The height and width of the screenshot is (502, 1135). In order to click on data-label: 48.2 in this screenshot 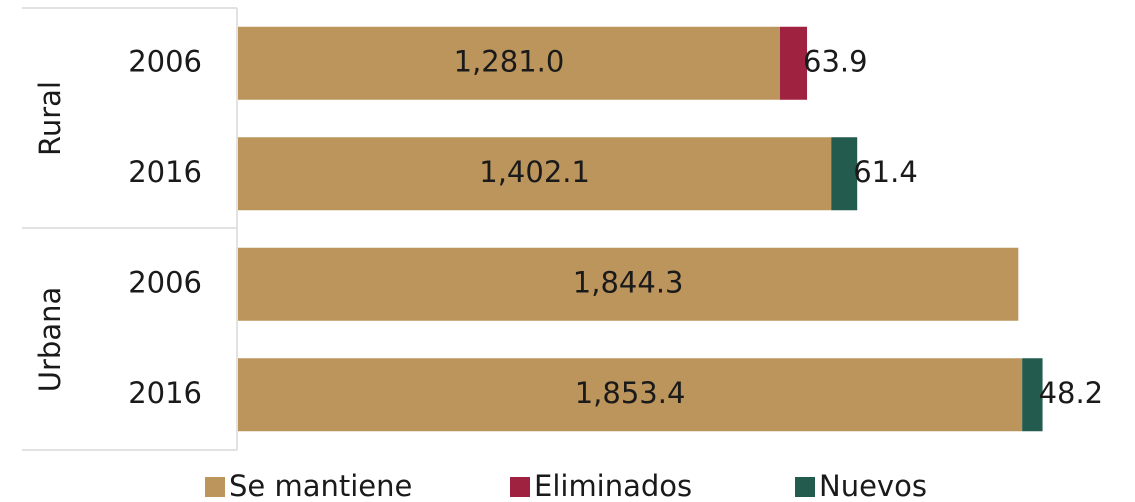, I will do `click(1071, 393)`.